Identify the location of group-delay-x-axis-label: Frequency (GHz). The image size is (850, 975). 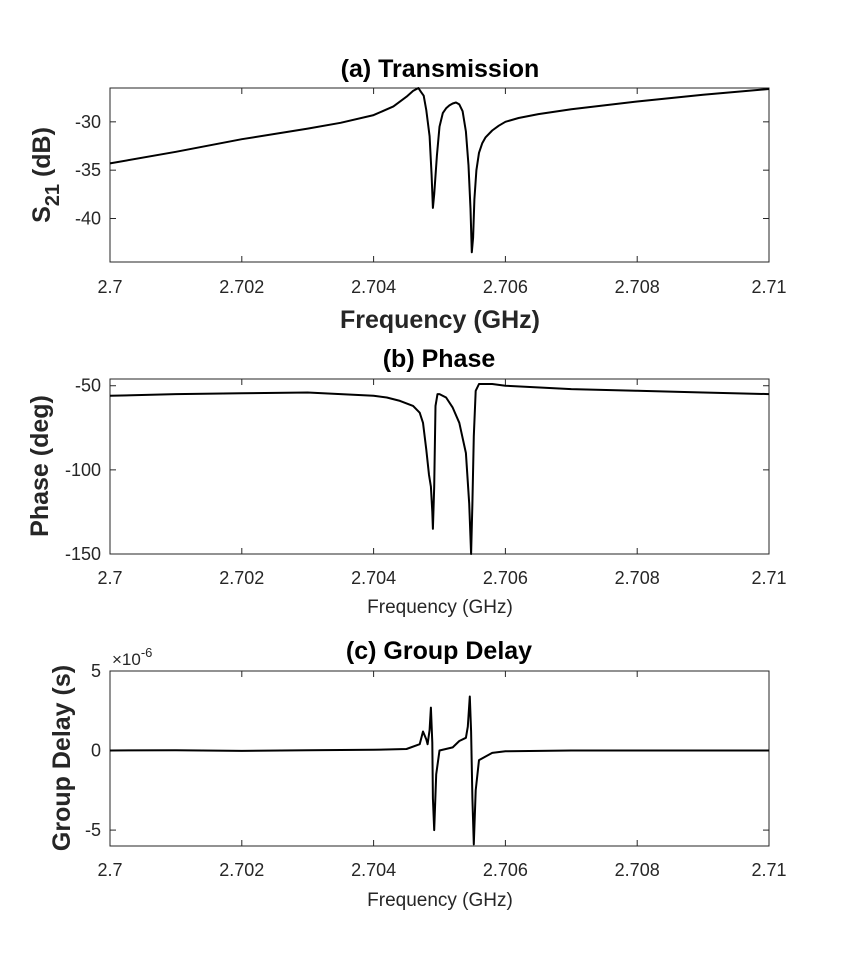
(440, 900).